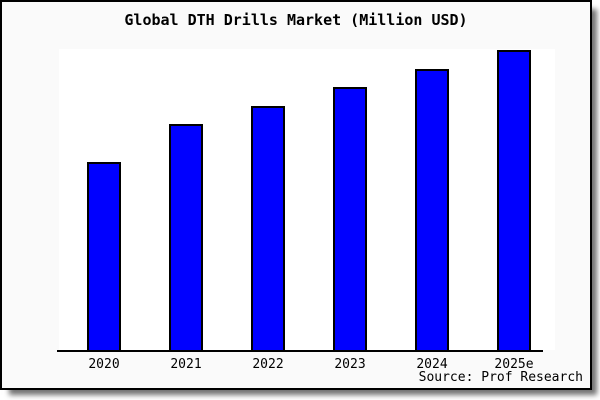  What do you see at coordinates (104, 364) in the screenshot?
I see `x-tick-label-2020: 2020` at bounding box center [104, 364].